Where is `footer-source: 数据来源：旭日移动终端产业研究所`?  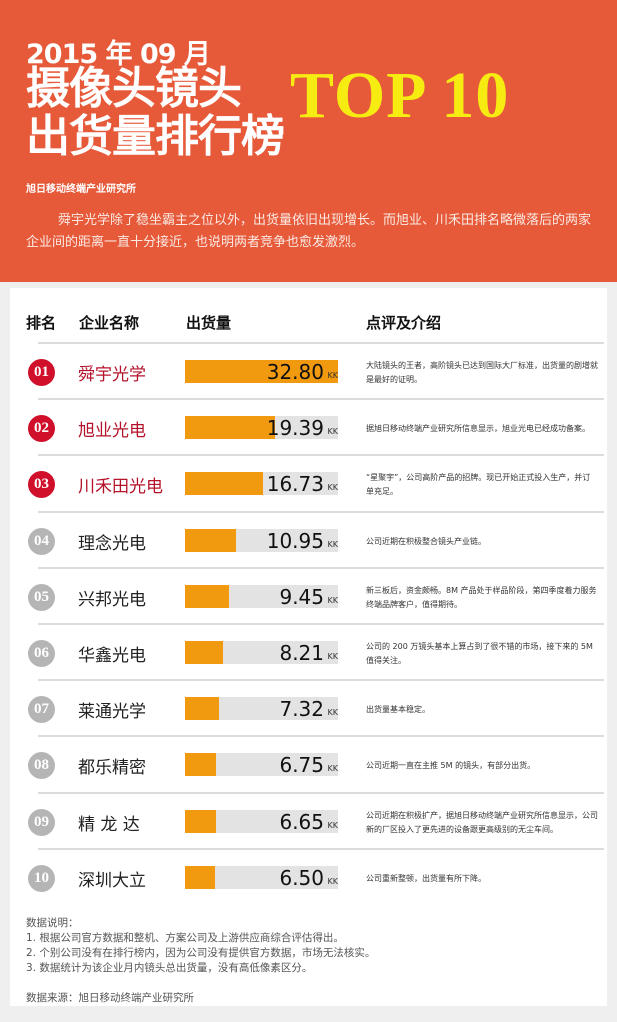 footer-source: 数据来源：旭日移动终端产业研究所 is located at coordinates (110, 998).